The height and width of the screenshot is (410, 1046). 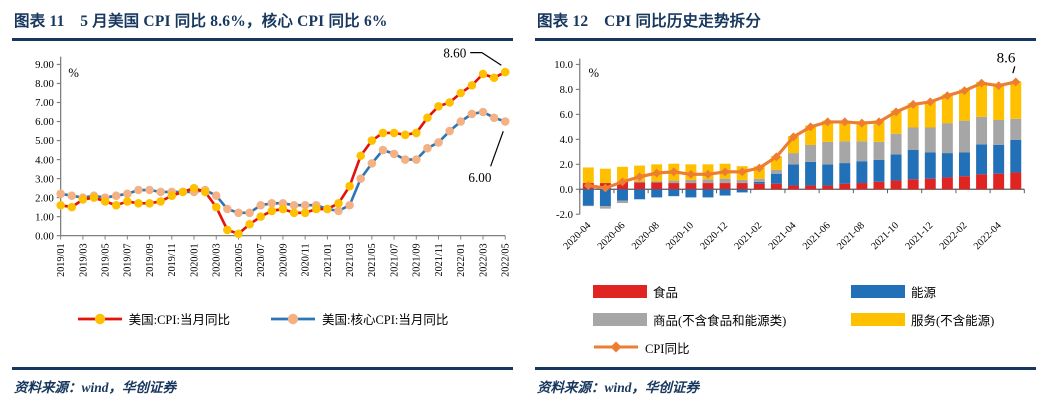 I want to click on figure-12-source: 资料来源：wind，华创证券, so click(x=785, y=385).